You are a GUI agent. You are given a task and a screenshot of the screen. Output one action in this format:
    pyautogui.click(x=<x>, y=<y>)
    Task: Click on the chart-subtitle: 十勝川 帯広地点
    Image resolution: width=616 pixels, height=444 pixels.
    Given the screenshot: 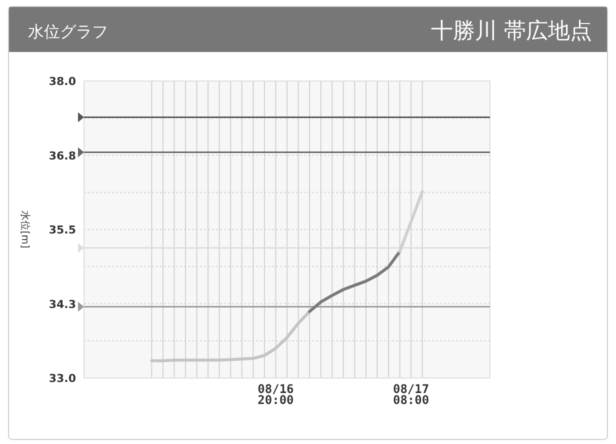 What is the action you would take?
    pyautogui.click(x=511, y=31)
    